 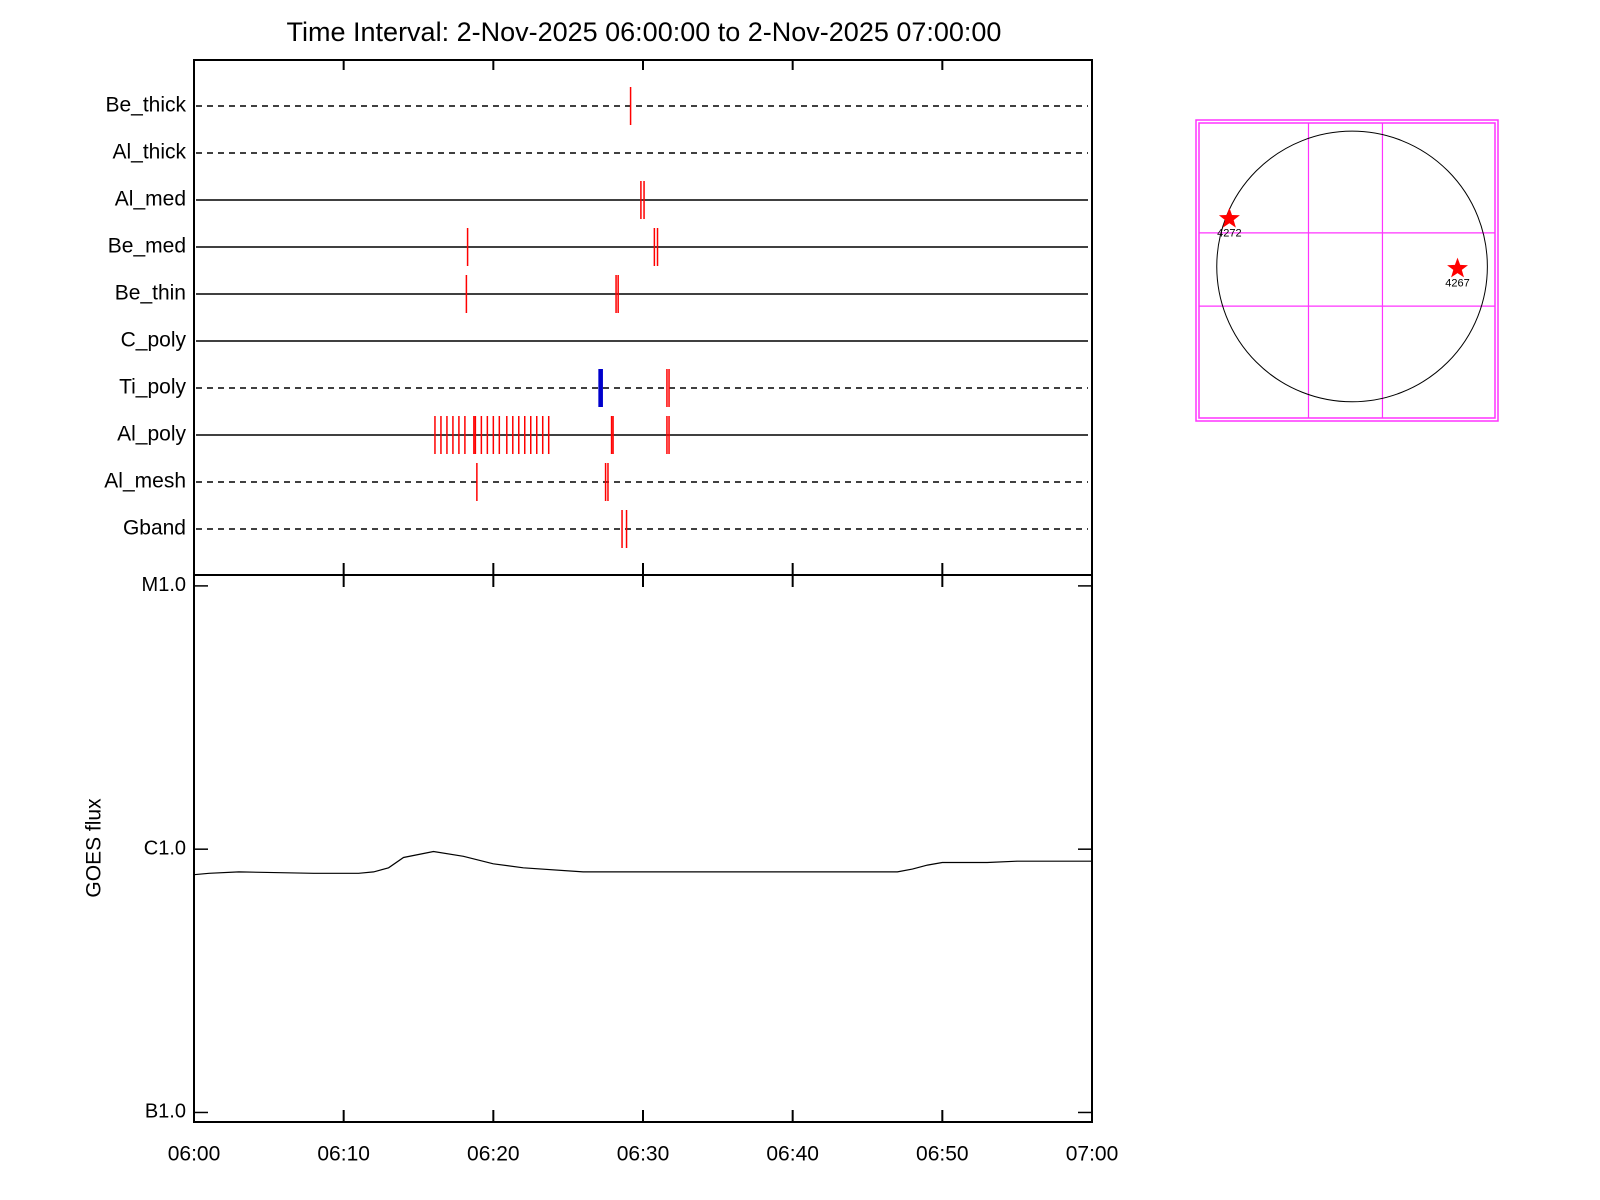 I want to click on x-tick-label: 07:00, so click(x=1092, y=1154).